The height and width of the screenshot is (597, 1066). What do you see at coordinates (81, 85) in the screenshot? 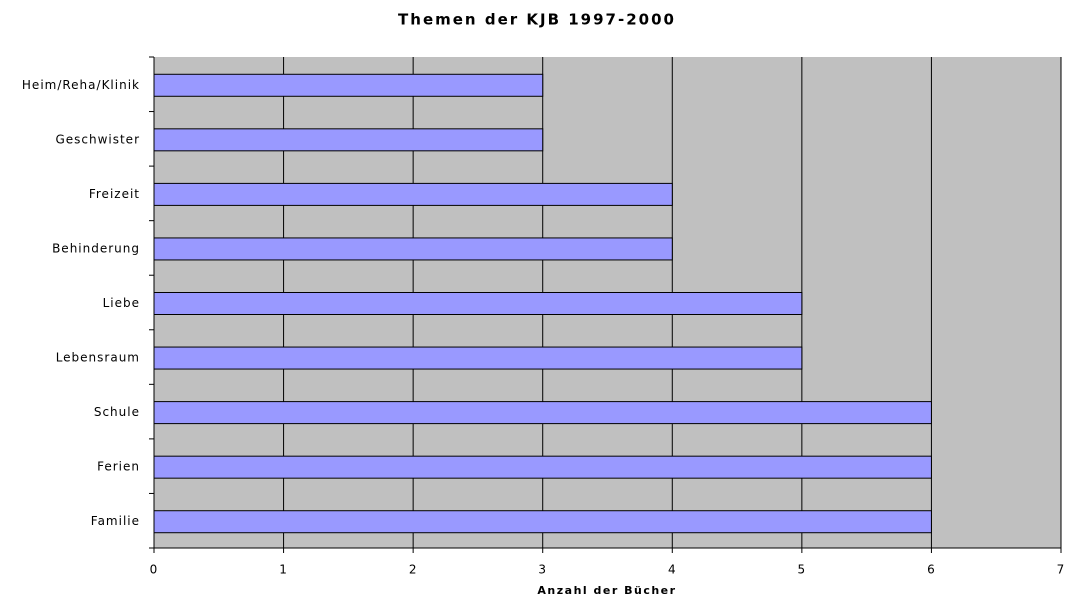
I see `y-tick-label: Heim/Reha/Klinik` at bounding box center [81, 85].